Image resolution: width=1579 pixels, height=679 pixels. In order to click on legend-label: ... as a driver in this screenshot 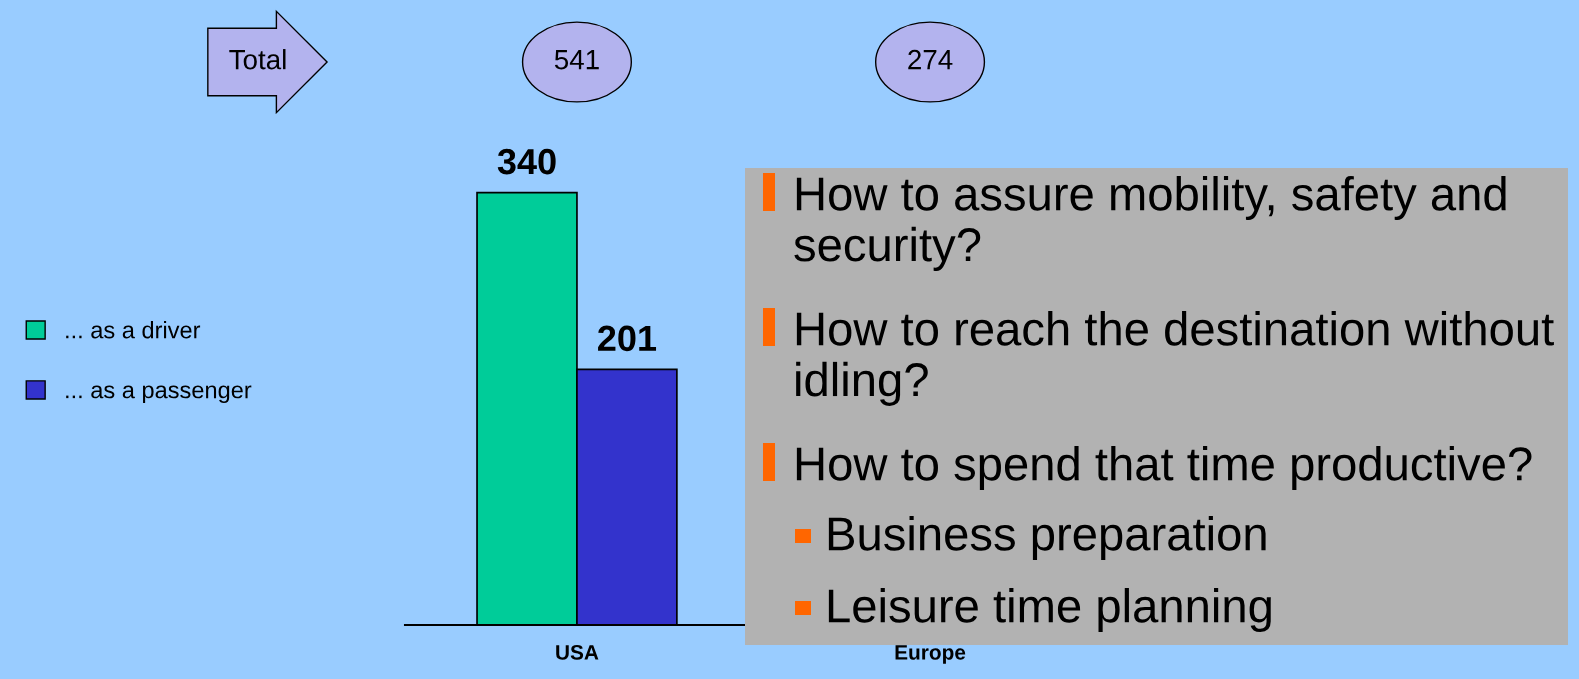, I will do `click(133, 330)`.